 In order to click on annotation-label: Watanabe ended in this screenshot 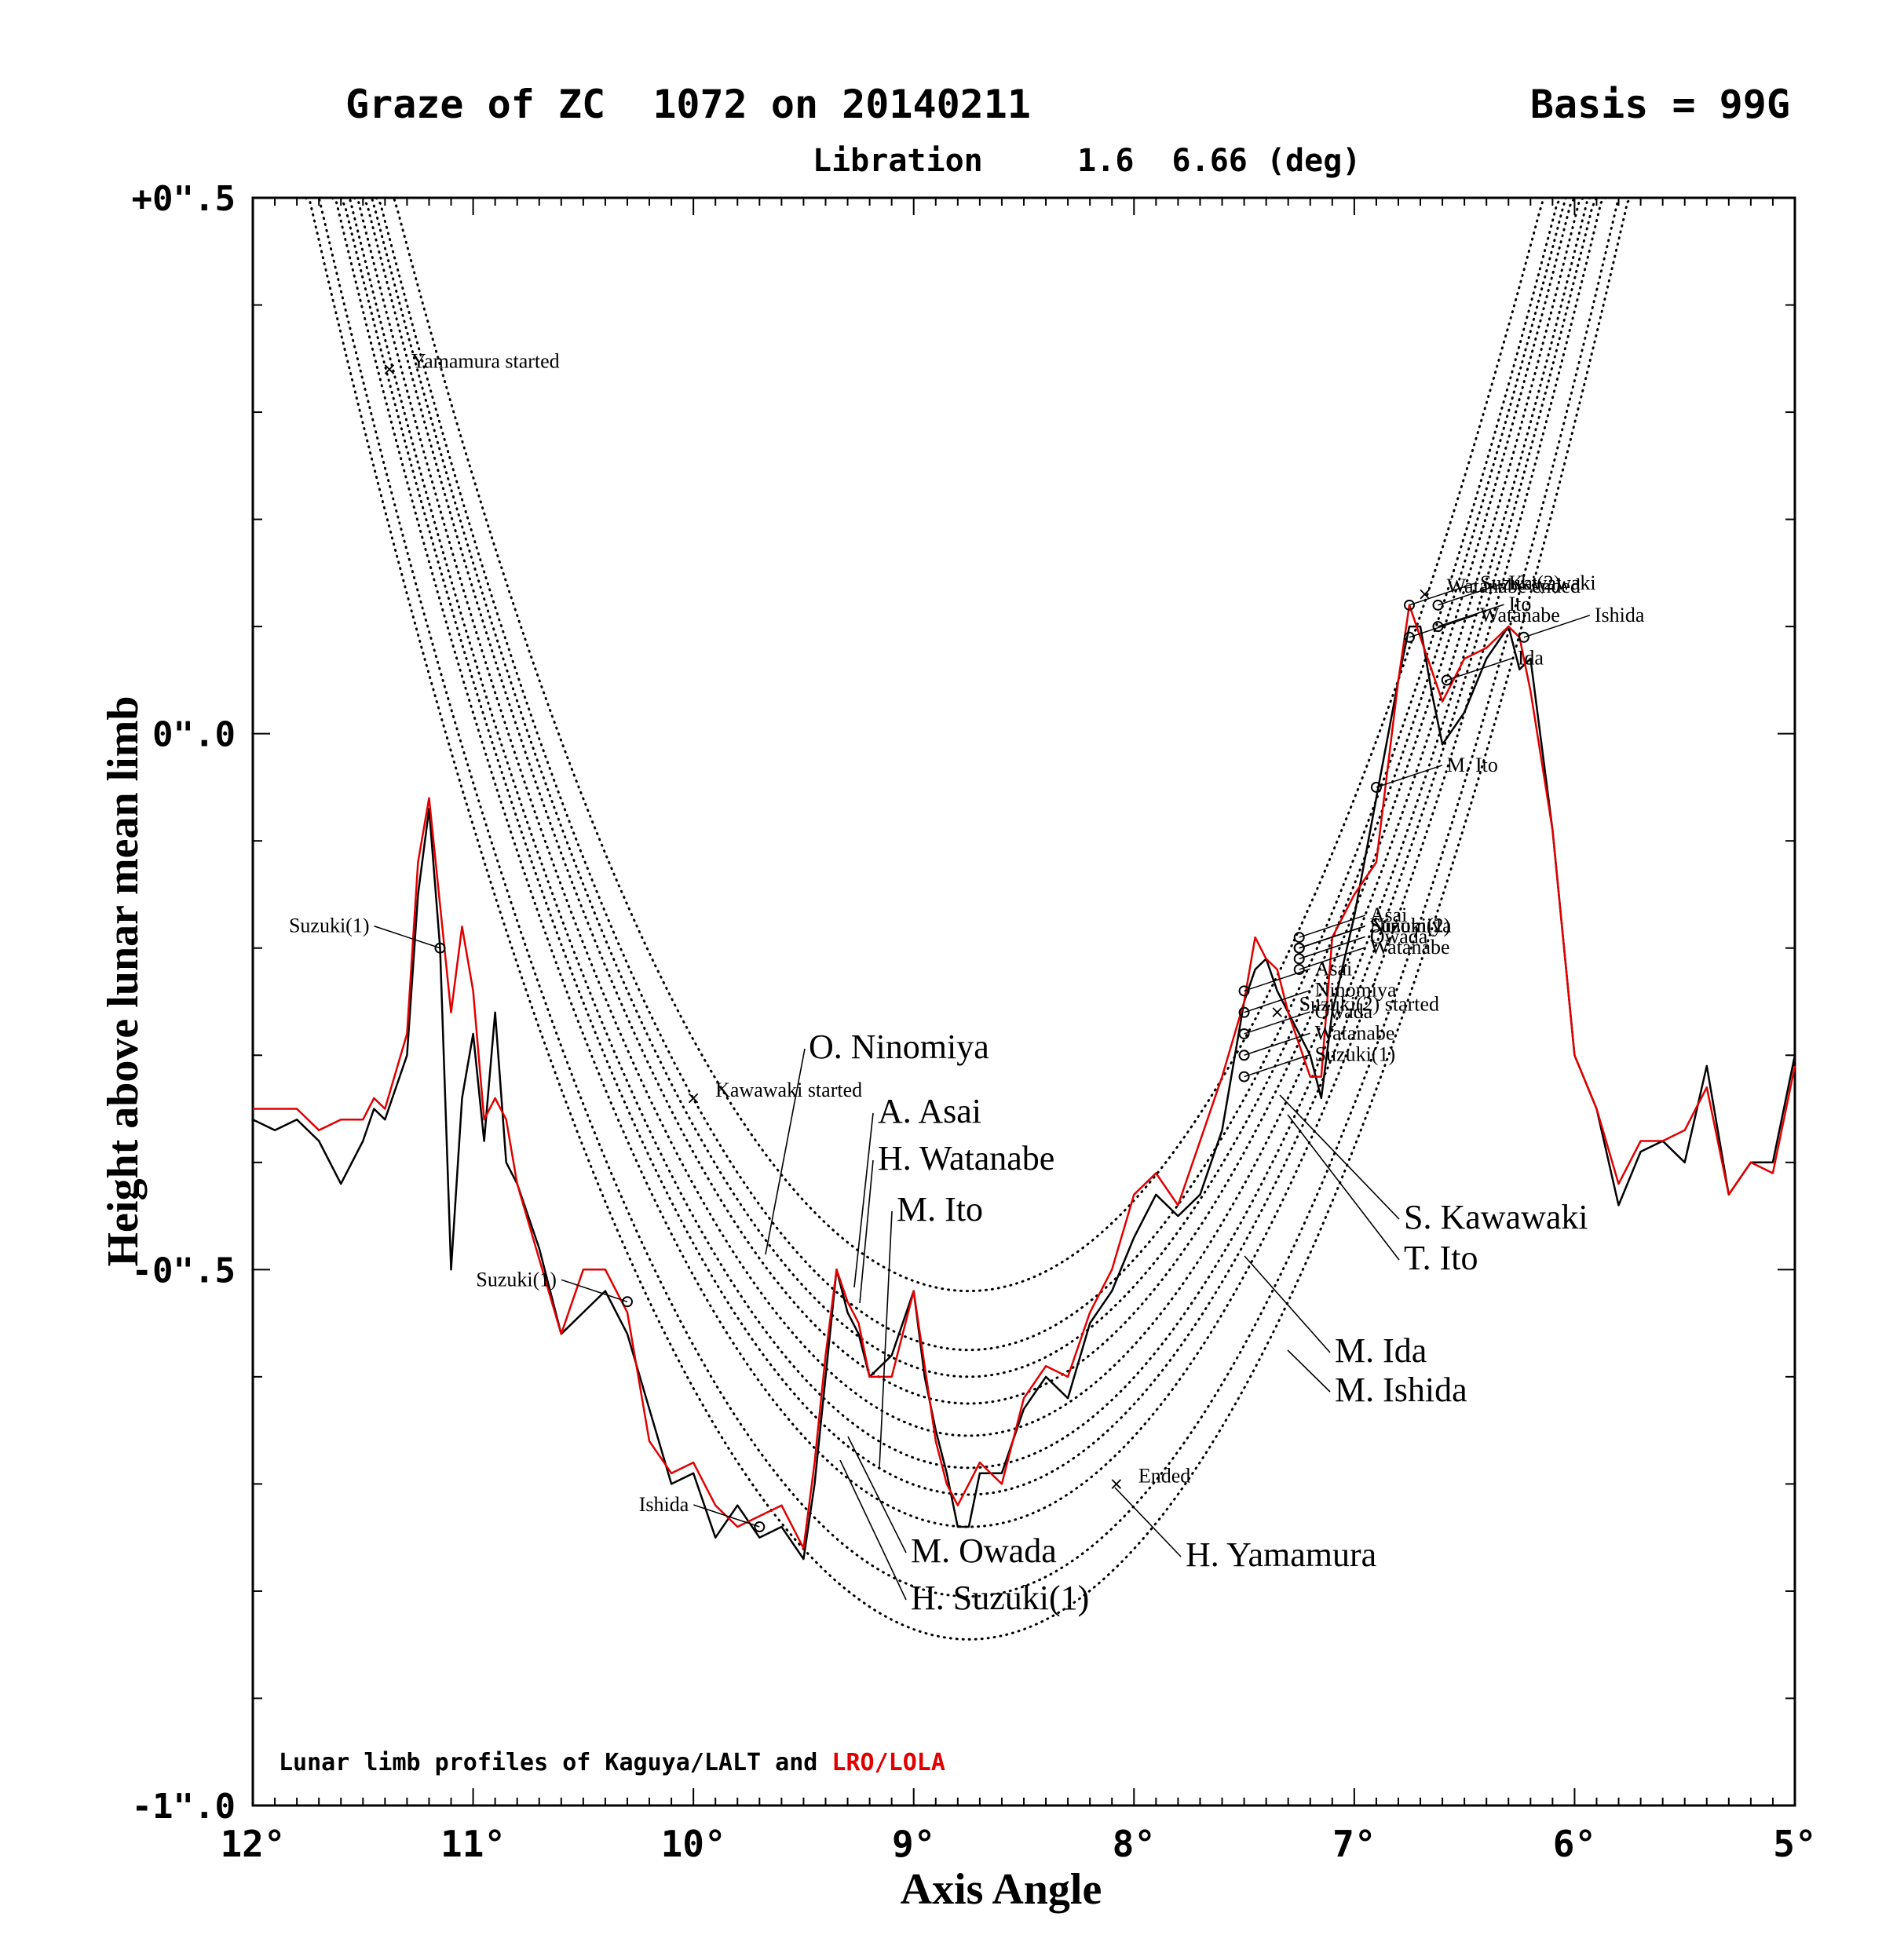, I will do `click(1514, 586)`.